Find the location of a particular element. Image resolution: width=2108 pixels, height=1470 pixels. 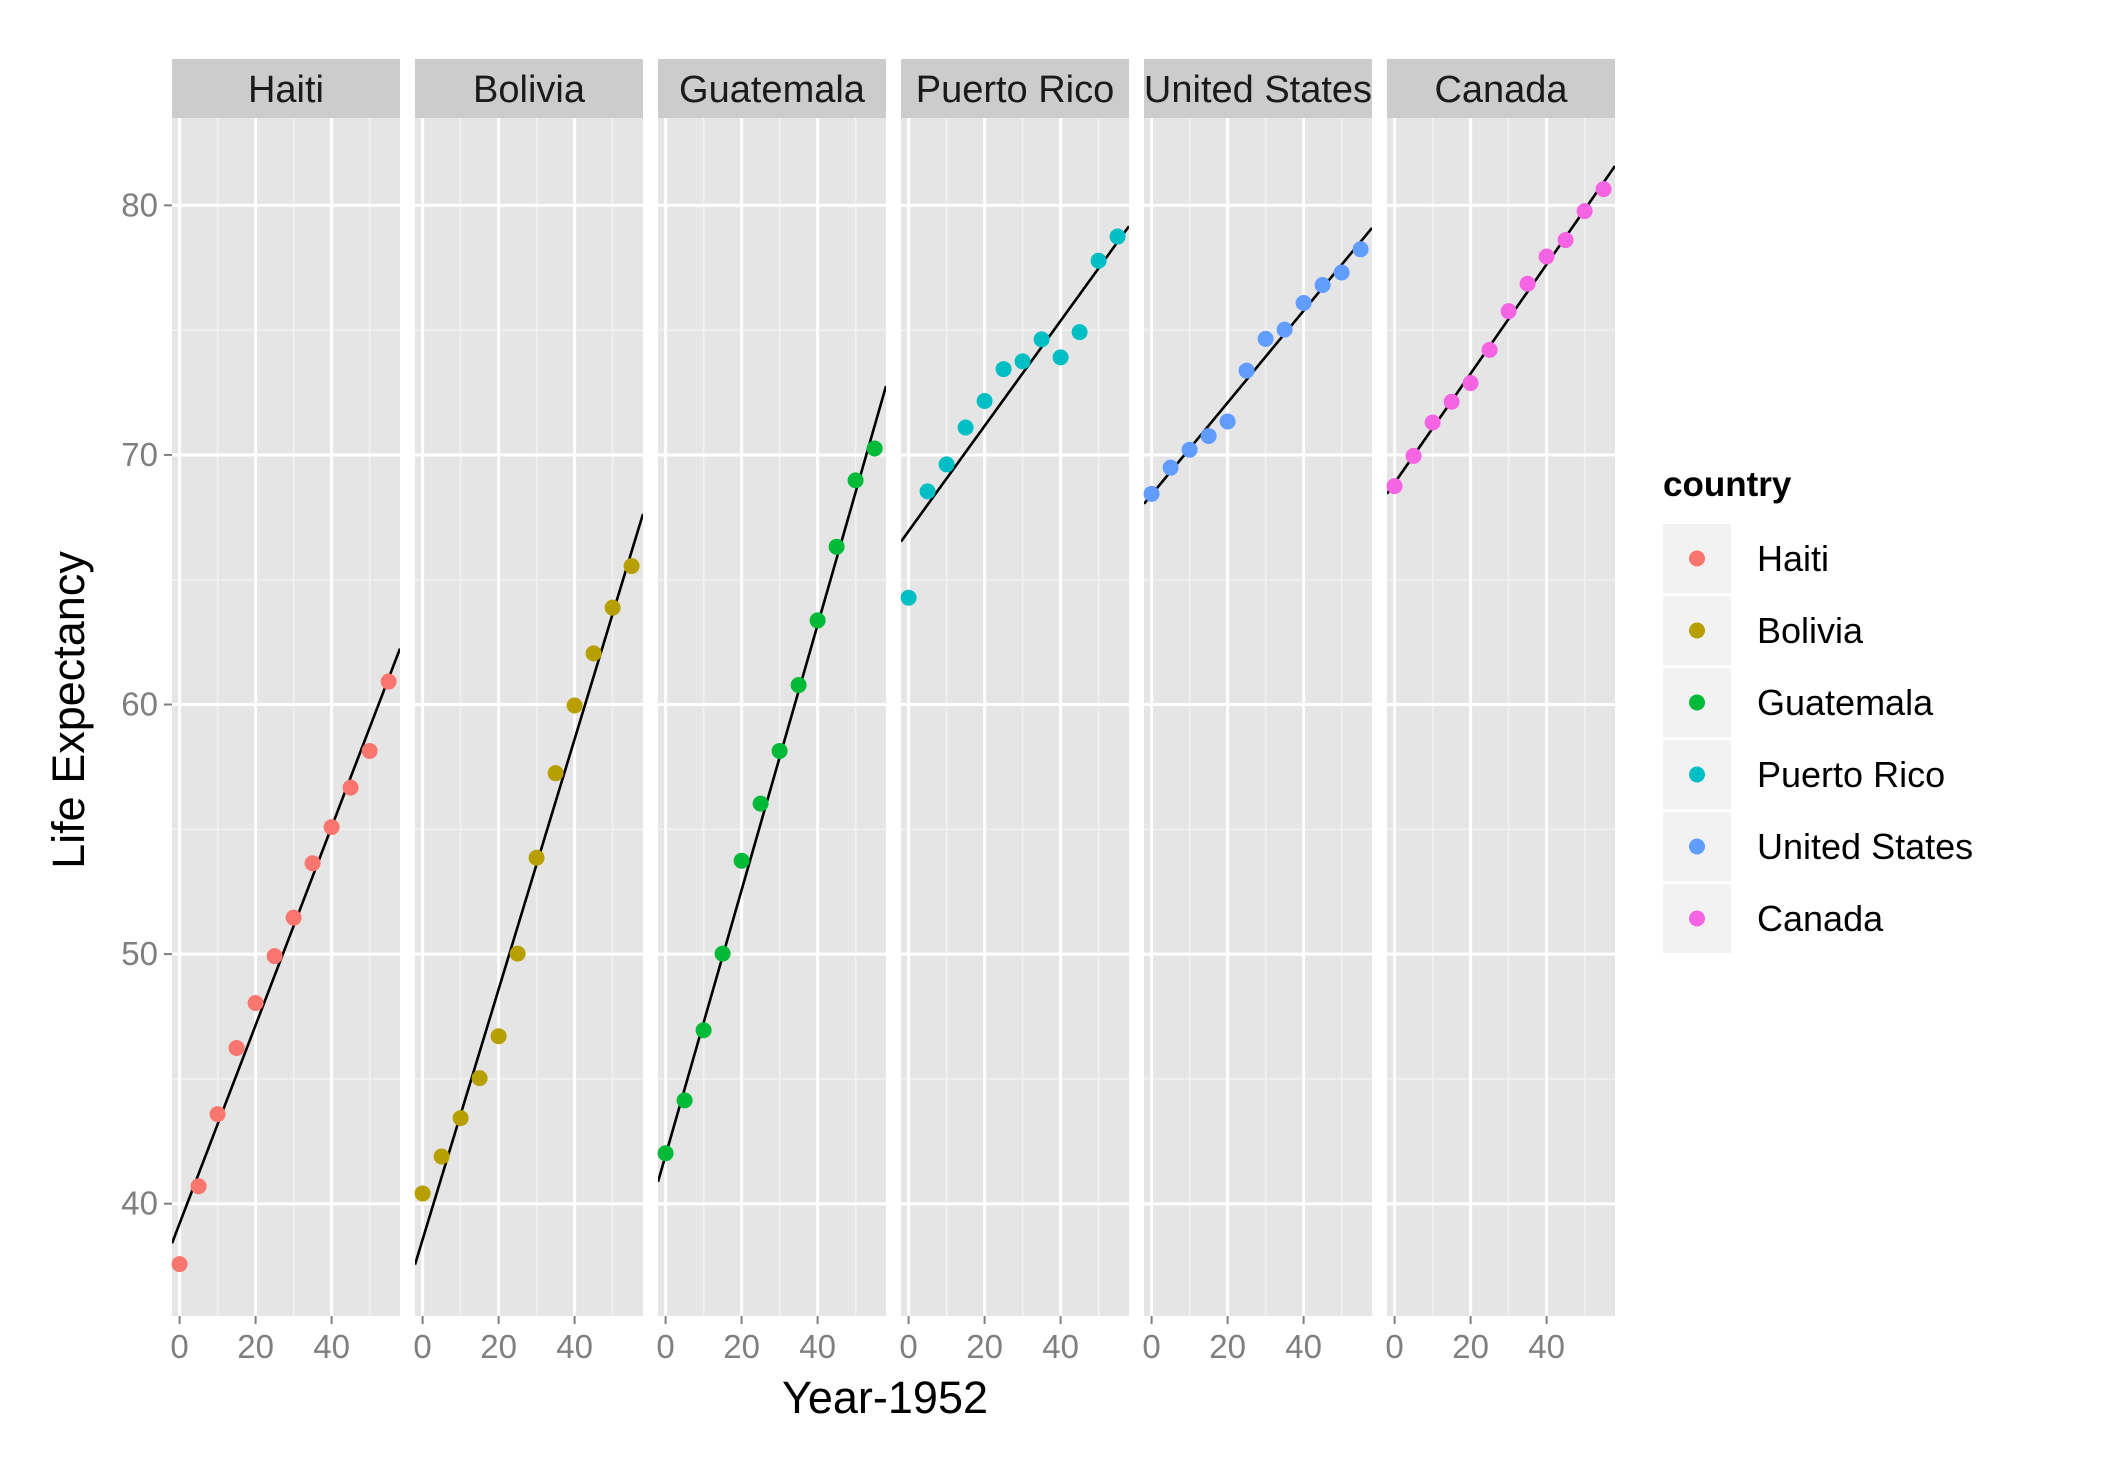

y-tick-label: 70 is located at coordinates (139, 454).